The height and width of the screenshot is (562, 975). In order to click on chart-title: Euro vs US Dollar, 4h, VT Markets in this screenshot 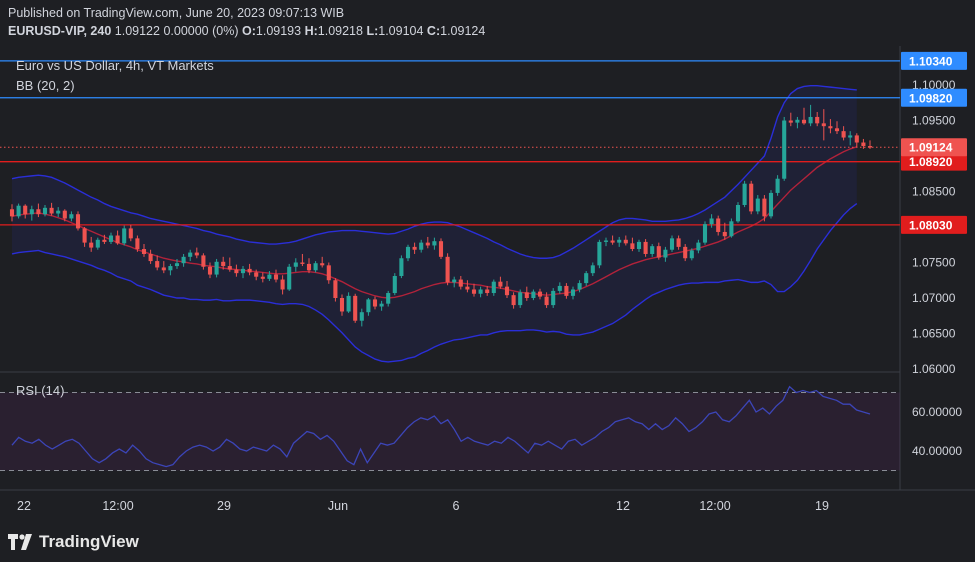, I will do `click(115, 65)`.